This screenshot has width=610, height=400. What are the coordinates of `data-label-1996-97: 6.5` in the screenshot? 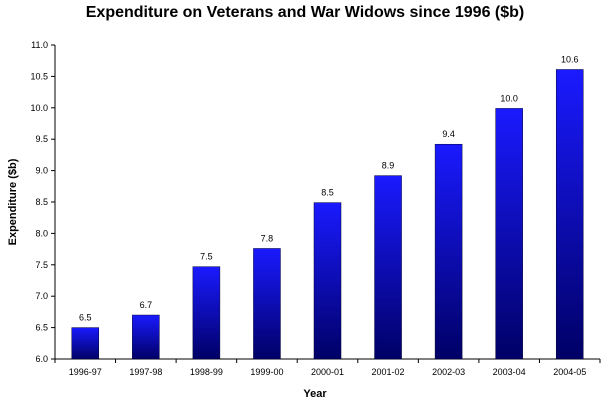 It's located at (85, 318).